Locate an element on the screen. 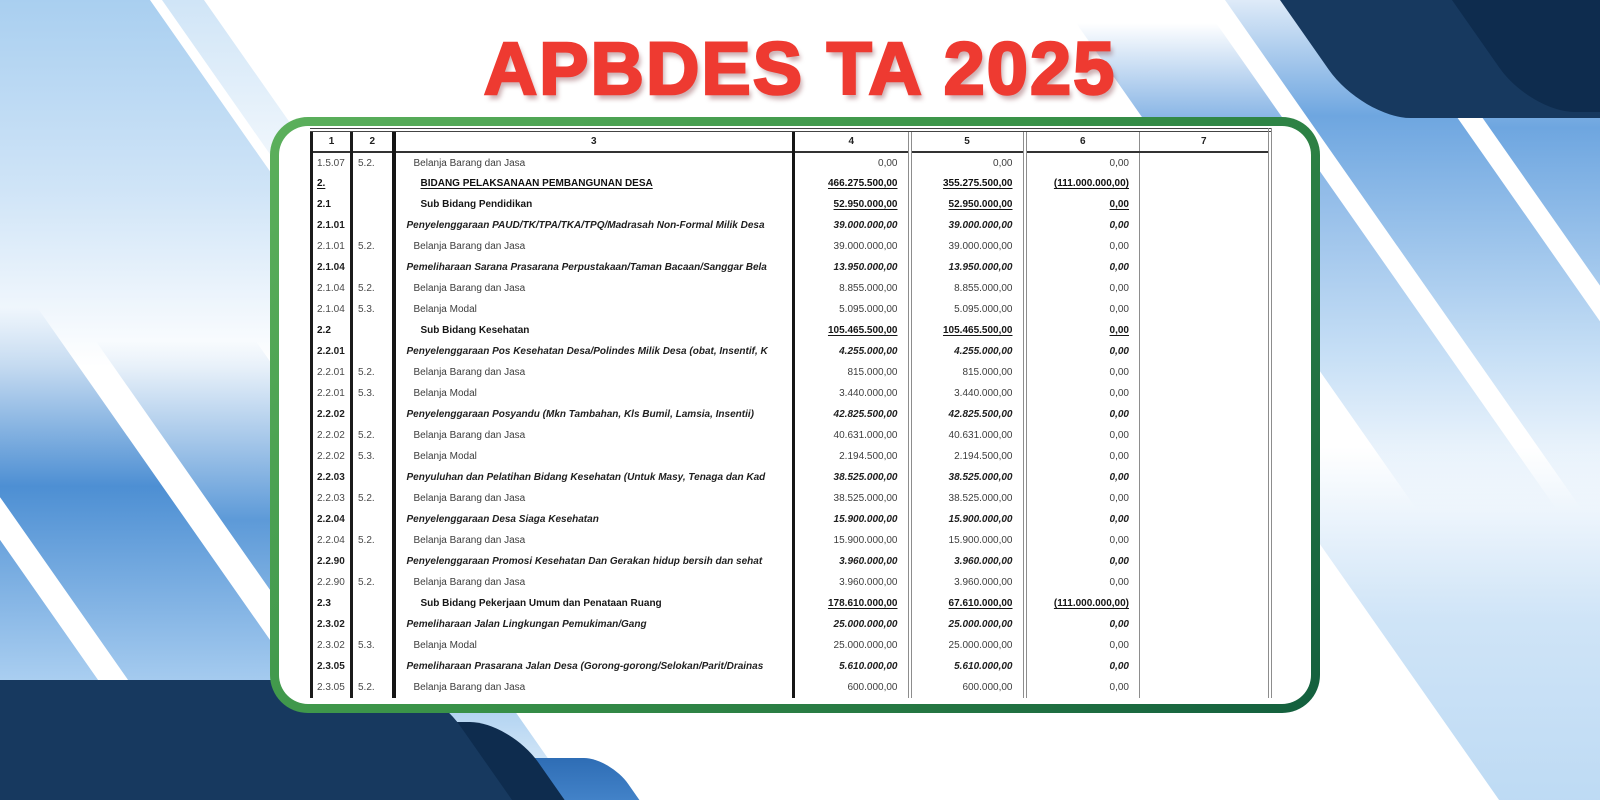  row-amount-before: 4.255.000,00 is located at coordinates (851, 351).